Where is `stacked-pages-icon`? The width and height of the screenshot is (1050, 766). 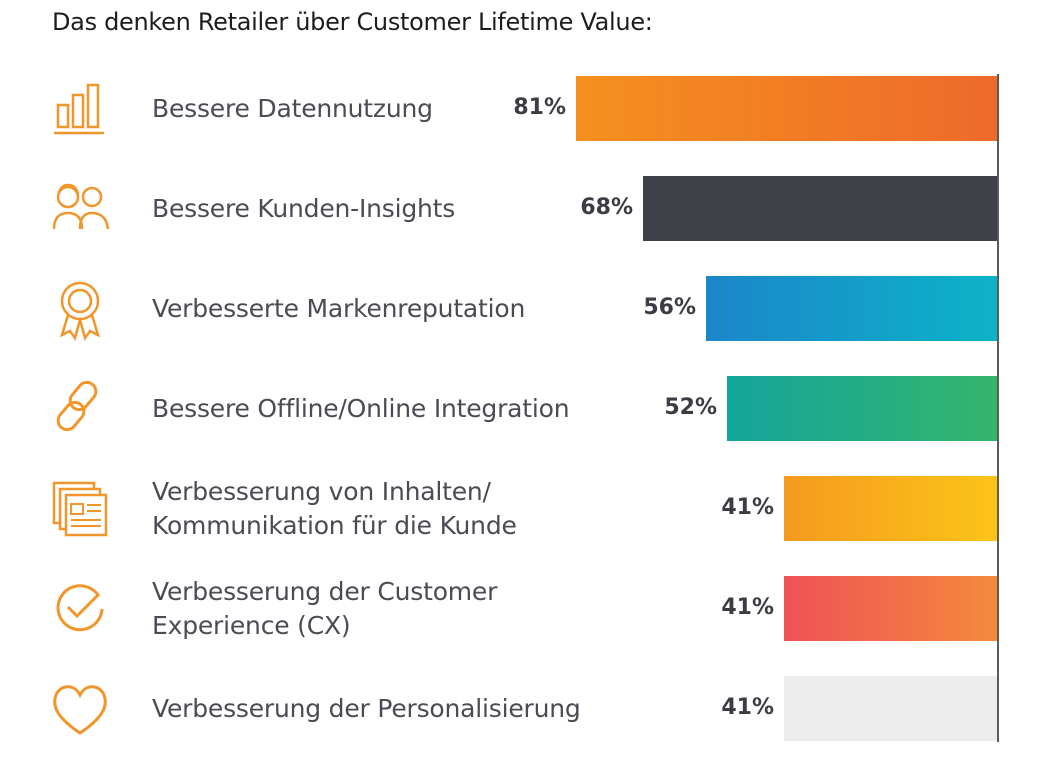
stacked-pages-icon is located at coordinates (81, 509).